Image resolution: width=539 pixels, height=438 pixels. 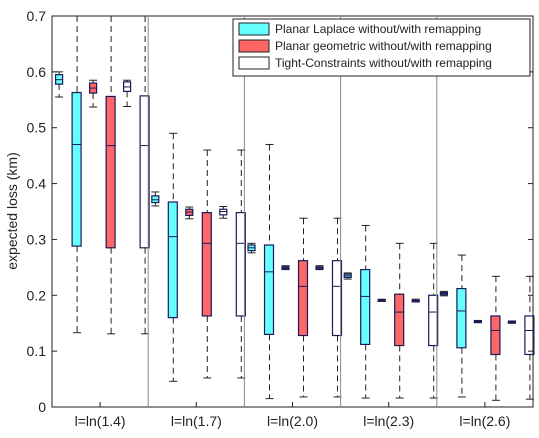 I want to click on y-tick-label: 0.4, so click(x=37, y=184).